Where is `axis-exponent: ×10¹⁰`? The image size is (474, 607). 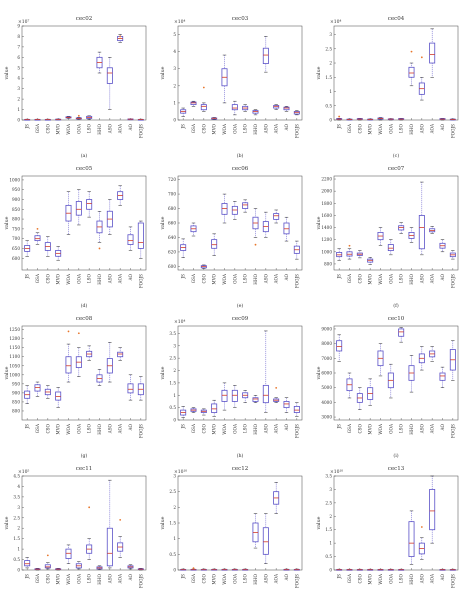 axis-exponent: ×10¹⁰ is located at coordinates (336, 472).